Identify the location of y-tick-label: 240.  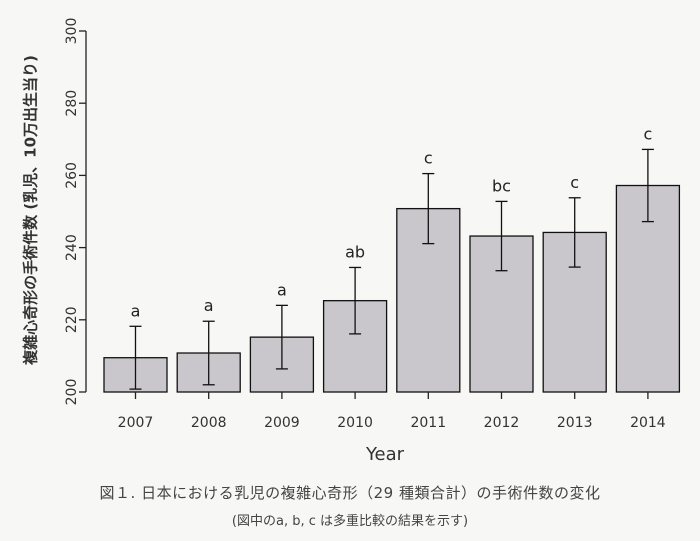
(72, 247).